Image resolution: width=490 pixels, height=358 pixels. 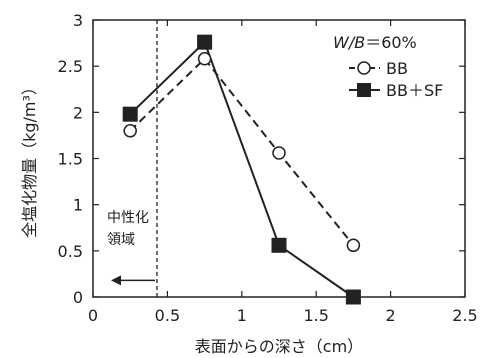 What do you see at coordinates (128, 218) in the screenshot?
I see `annotation-label-line1: 中性化` at bounding box center [128, 218].